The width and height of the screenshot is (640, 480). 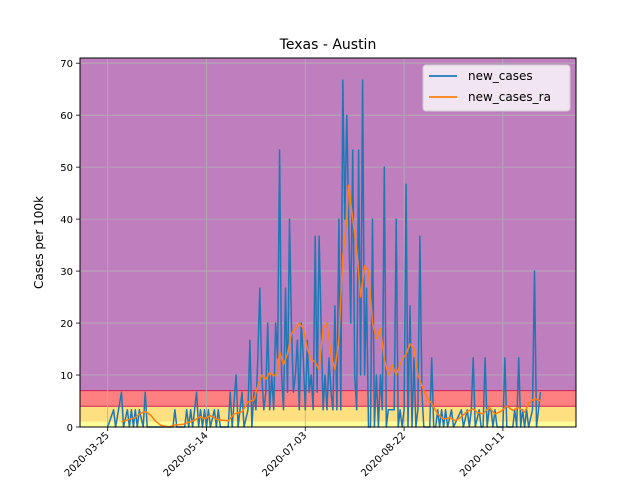 What do you see at coordinates (328, 45) in the screenshot?
I see `chart-title: Texas - Austin` at bounding box center [328, 45].